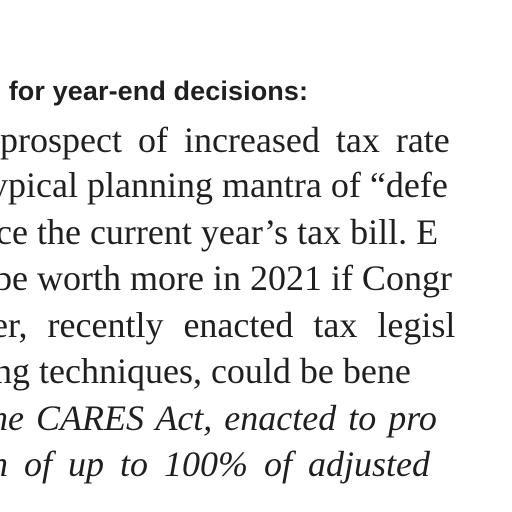 This screenshot has height=512, width=512. Describe the element at coordinates (154, 91) in the screenshot. I see `section-heading: s for year-end decisions:` at that location.